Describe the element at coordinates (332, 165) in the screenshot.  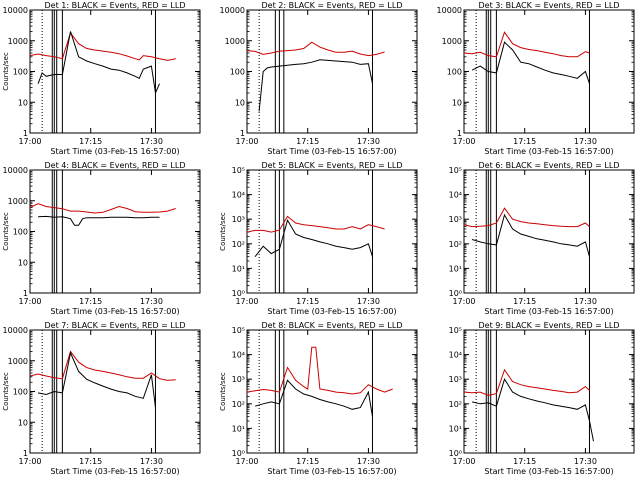
I see `panel-title: Det 5: BLACK = Events, RED = LLD` at that location.